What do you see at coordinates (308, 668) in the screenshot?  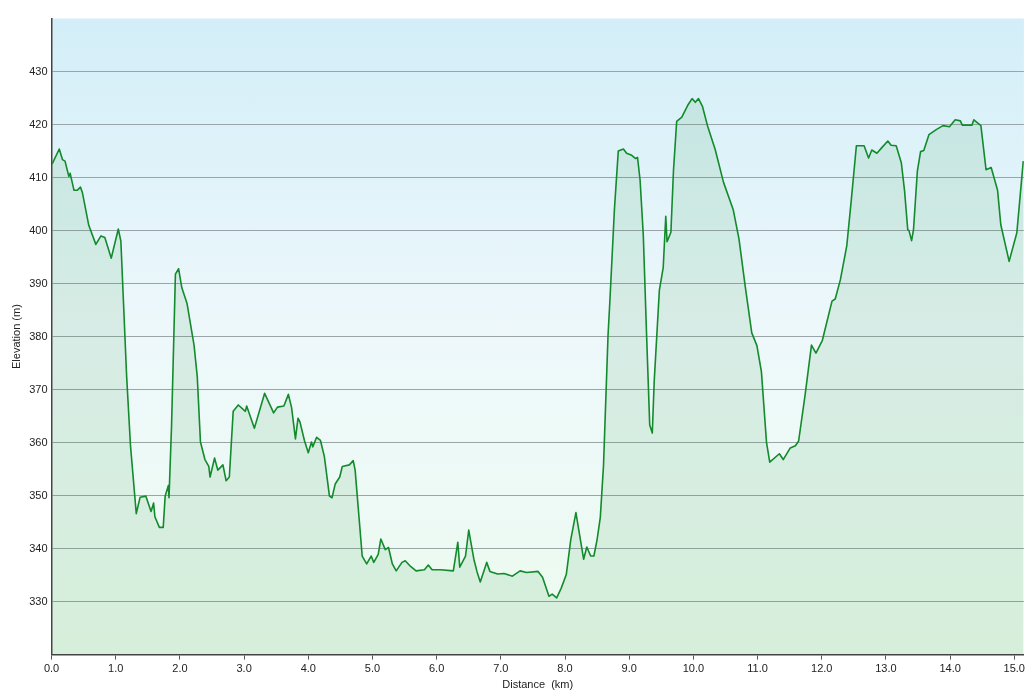 I see `x-tick-label: 4.0` at bounding box center [308, 668].